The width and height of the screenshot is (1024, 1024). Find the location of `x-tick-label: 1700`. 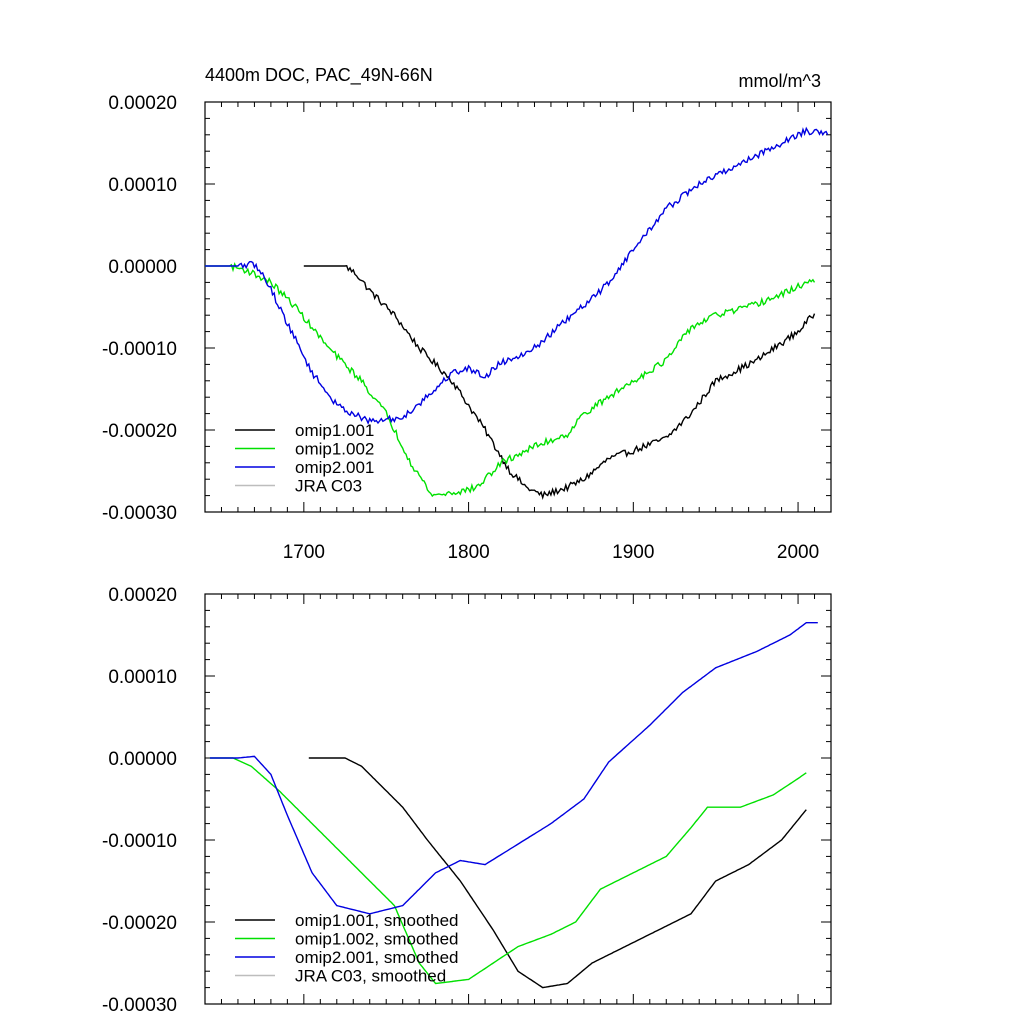

x-tick-label: 1700 is located at coordinates (304, 552).